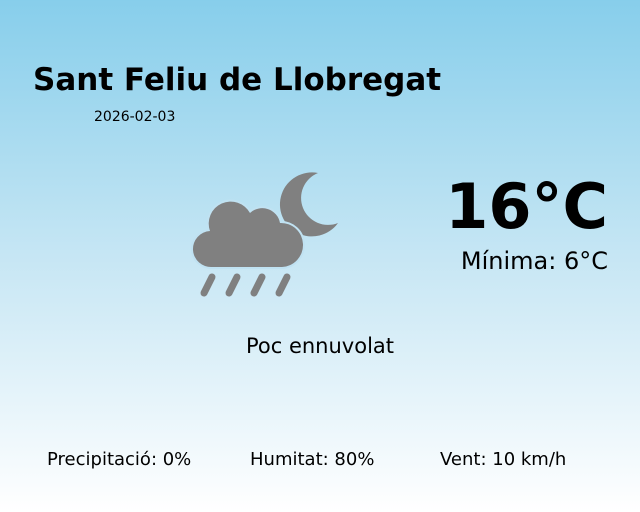 The image size is (640, 512). Describe the element at coordinates (534, 261) in the screenshot. I see `minimum-temperature: Mínima: 6°C` at that location.